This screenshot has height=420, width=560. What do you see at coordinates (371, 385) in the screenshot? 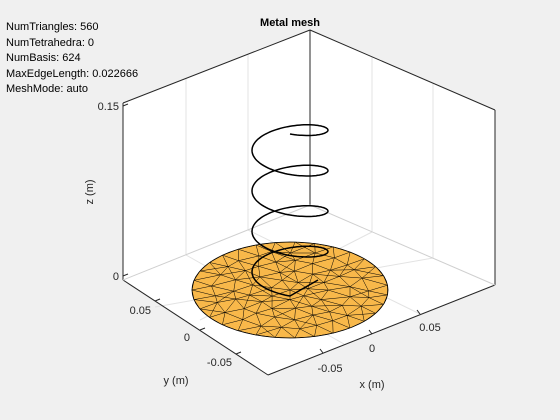
I see `x-axis-label: x (m)` at bounding box center [371, 385].